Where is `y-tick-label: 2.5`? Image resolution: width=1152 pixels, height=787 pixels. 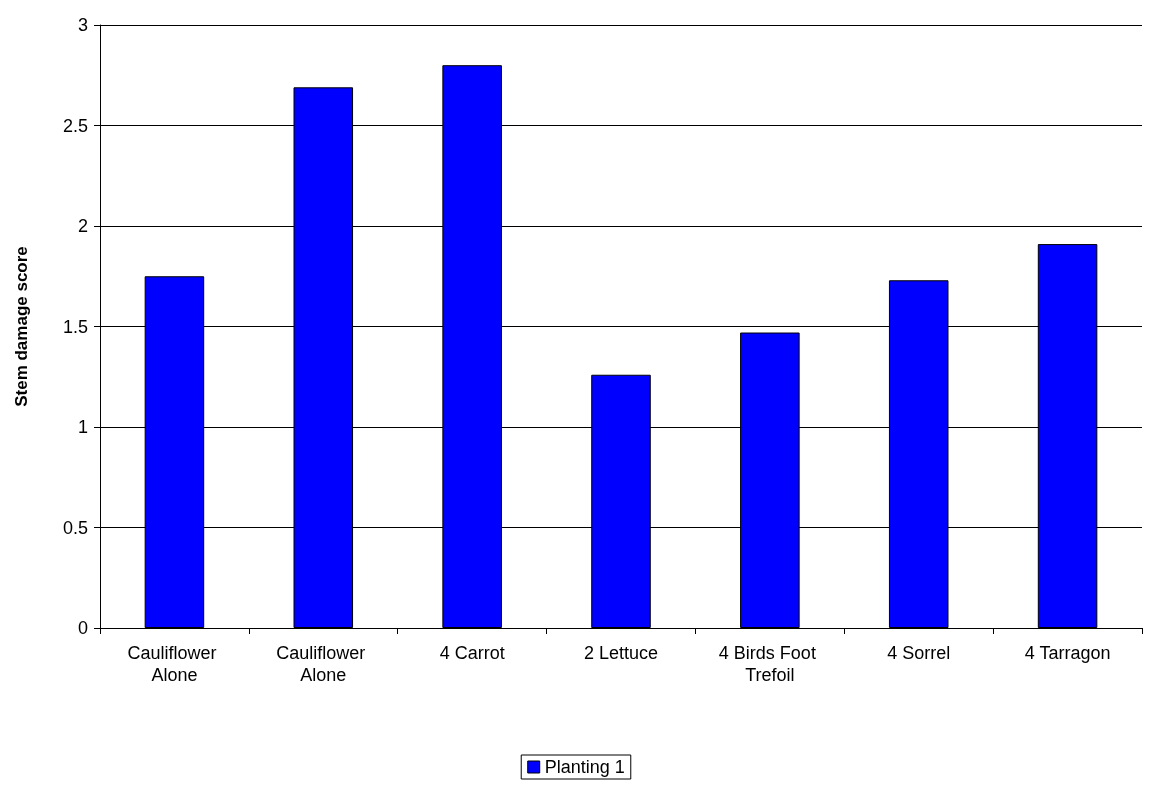
y-tick-label: 2.5 is located at coordinates (75, 125).